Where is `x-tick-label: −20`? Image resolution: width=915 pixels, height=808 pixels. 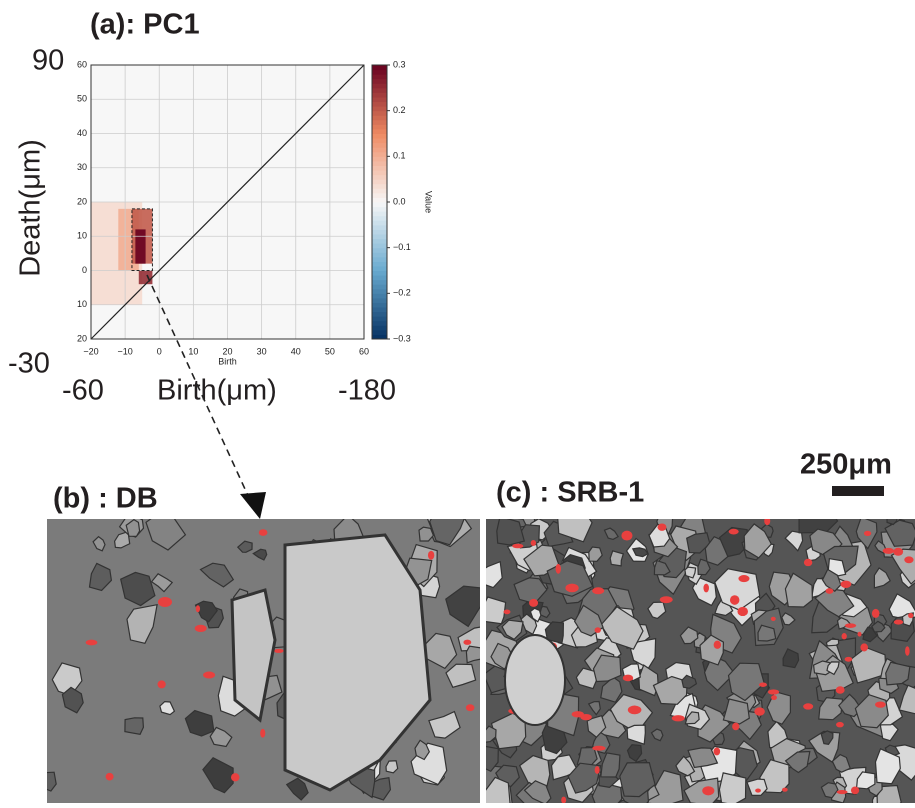
x-tick-label: −20 is located at coordinates (90, 351).